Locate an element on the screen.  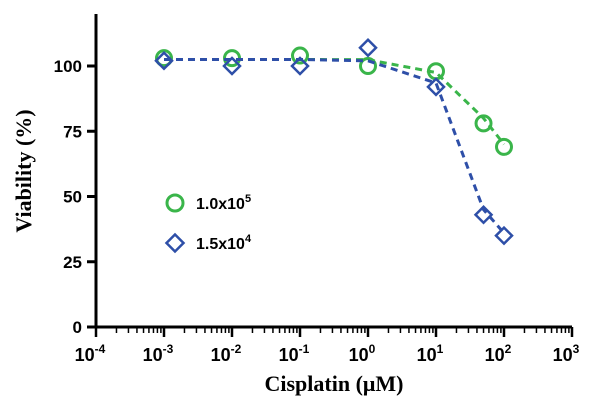
x-tick-exponent: -2 is located at coordinates (236, 349).